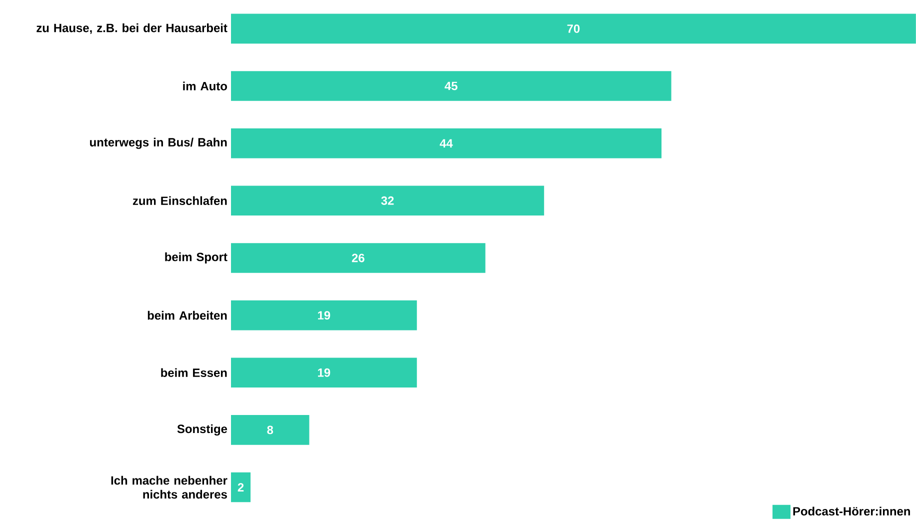  Describe the element at coordinates (158, 143) in the screenshot. I see `y-tick-label: unterwegs in Bus/ Bahn` at that location.